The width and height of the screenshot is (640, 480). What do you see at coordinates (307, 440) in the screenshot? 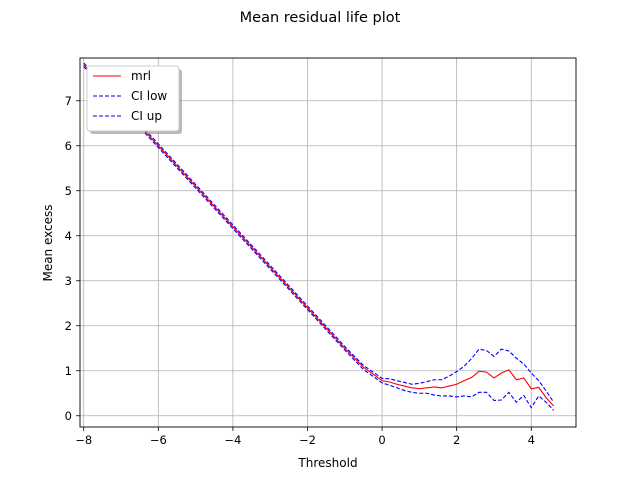
I see `x-tick-label: −2` at bounding box center [307, 440].